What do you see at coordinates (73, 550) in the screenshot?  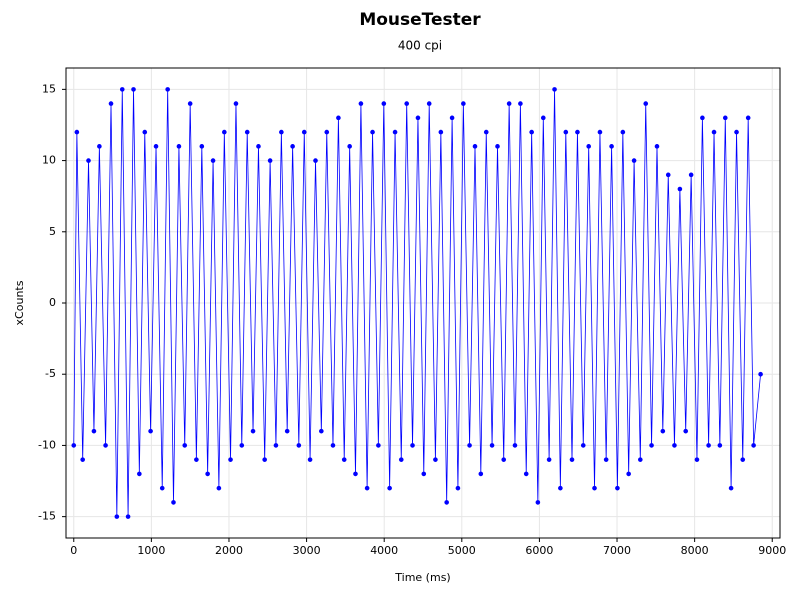 I see `x-tick-label: 0` at bounding box center [73, 550].